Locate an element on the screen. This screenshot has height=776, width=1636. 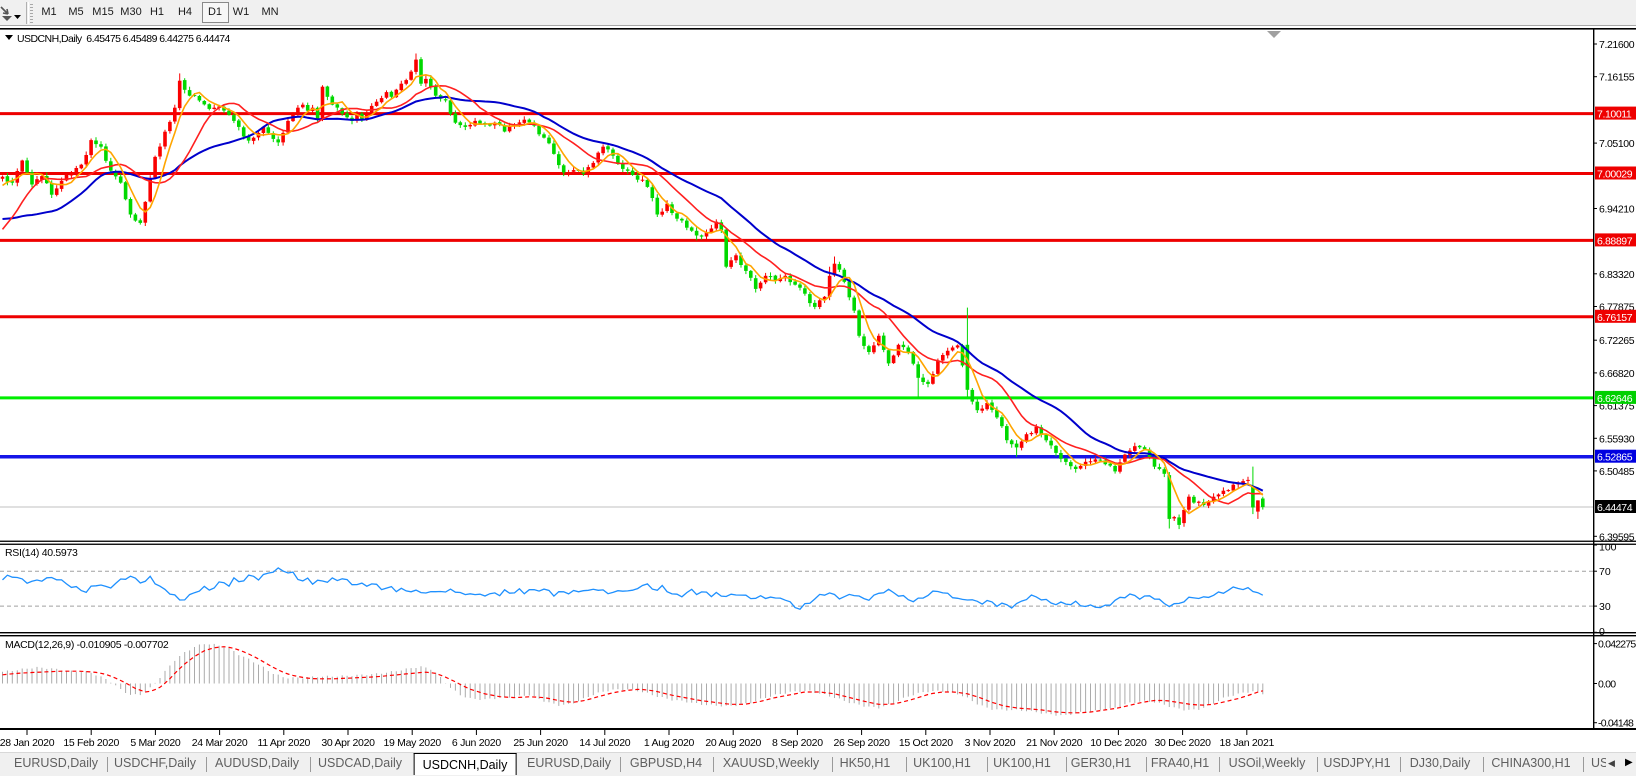
svg-text: 11 Apr 2020 is located at coordinates (284, 743).